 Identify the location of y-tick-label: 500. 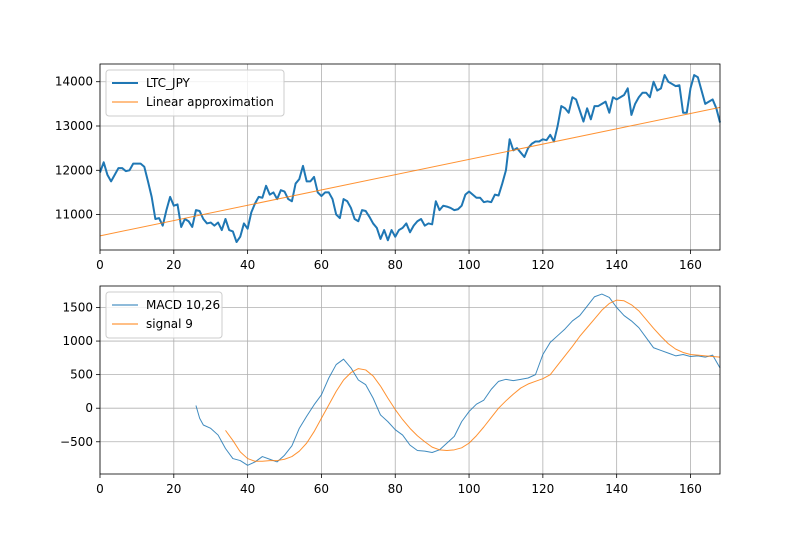
(81, 375).